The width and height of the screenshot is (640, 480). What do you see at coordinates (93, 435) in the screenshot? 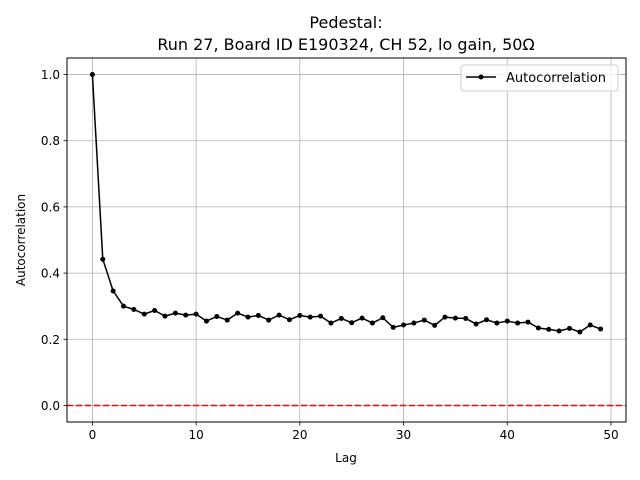
I see `x-tick-label: 0` at bounding box center [93, 435].